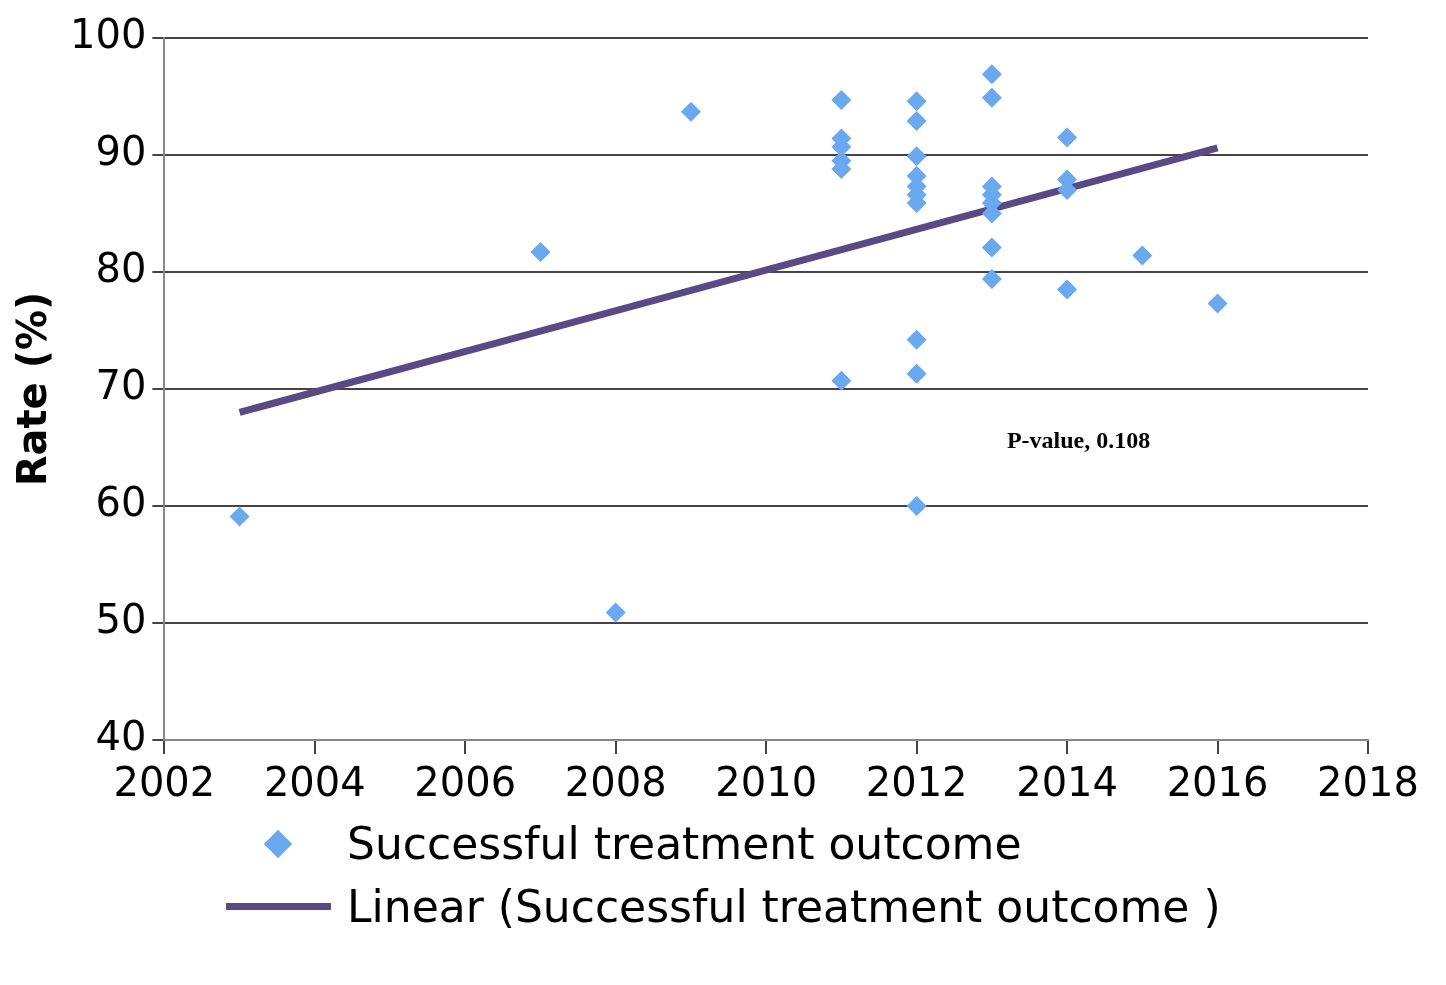 The height and width of the screenshot is (985, 1446). Describe the element at coordinates (1067, 782) in the screenshot. I see `x-tick-label: 2014` at that location.